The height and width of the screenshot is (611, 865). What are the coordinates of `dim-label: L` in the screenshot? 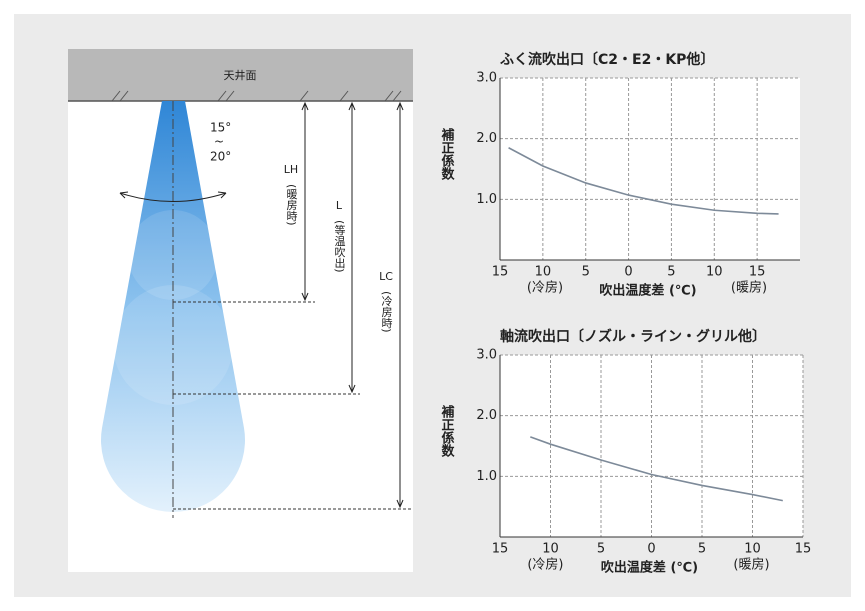 It's located at (339, 205).